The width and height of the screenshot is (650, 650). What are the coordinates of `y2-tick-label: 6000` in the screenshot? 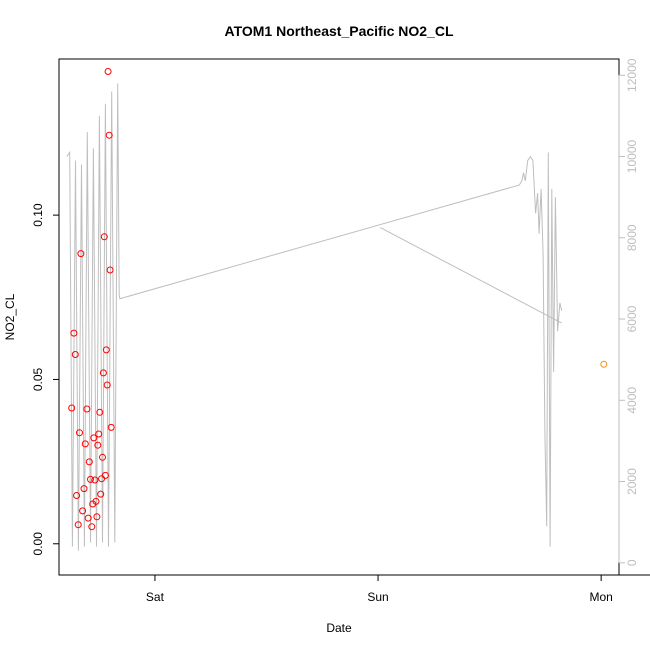 It's located at (632, 318).